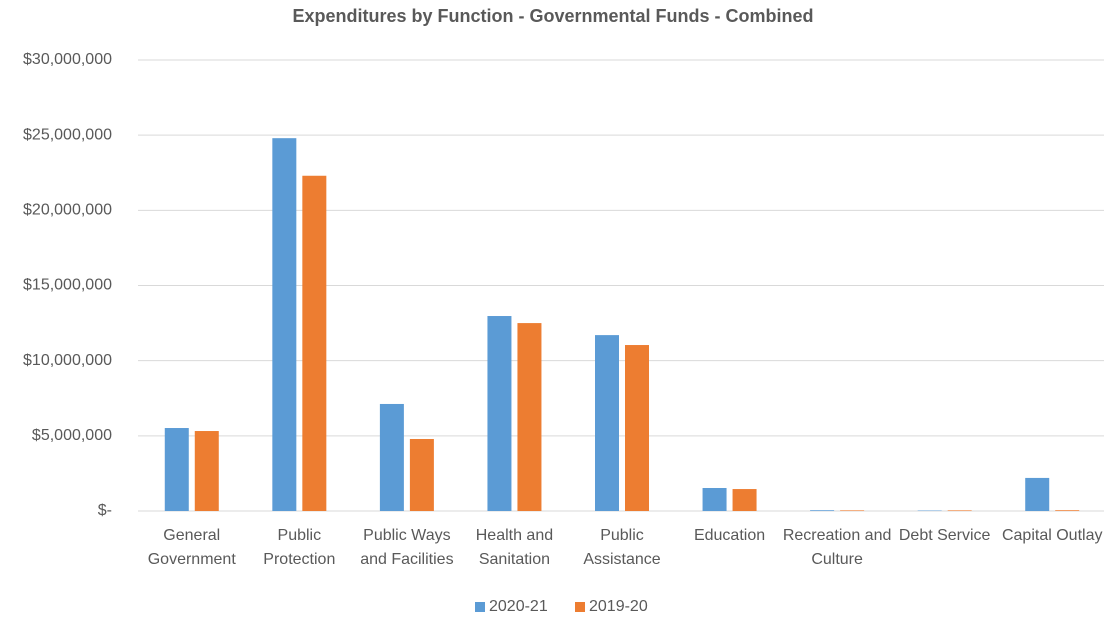  I want to click on x-tick-label: Public Protection, so click(299, 547).